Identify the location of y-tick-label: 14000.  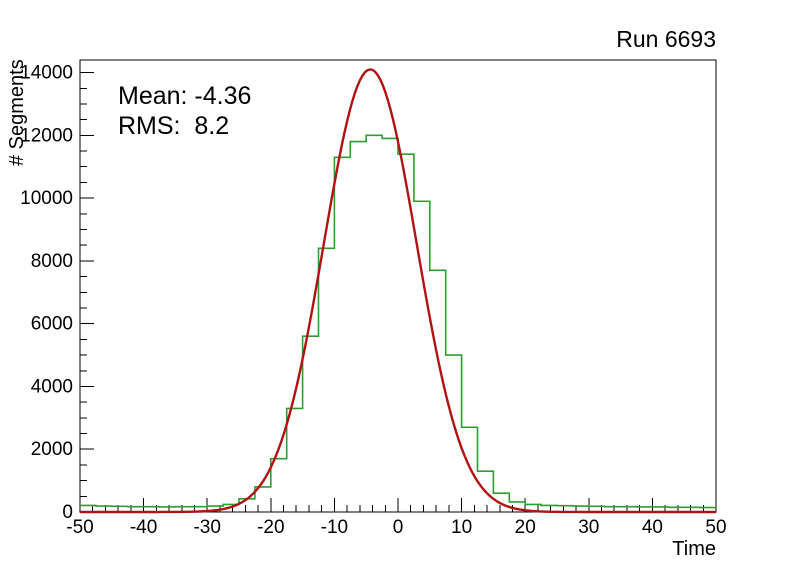
(46, 73).